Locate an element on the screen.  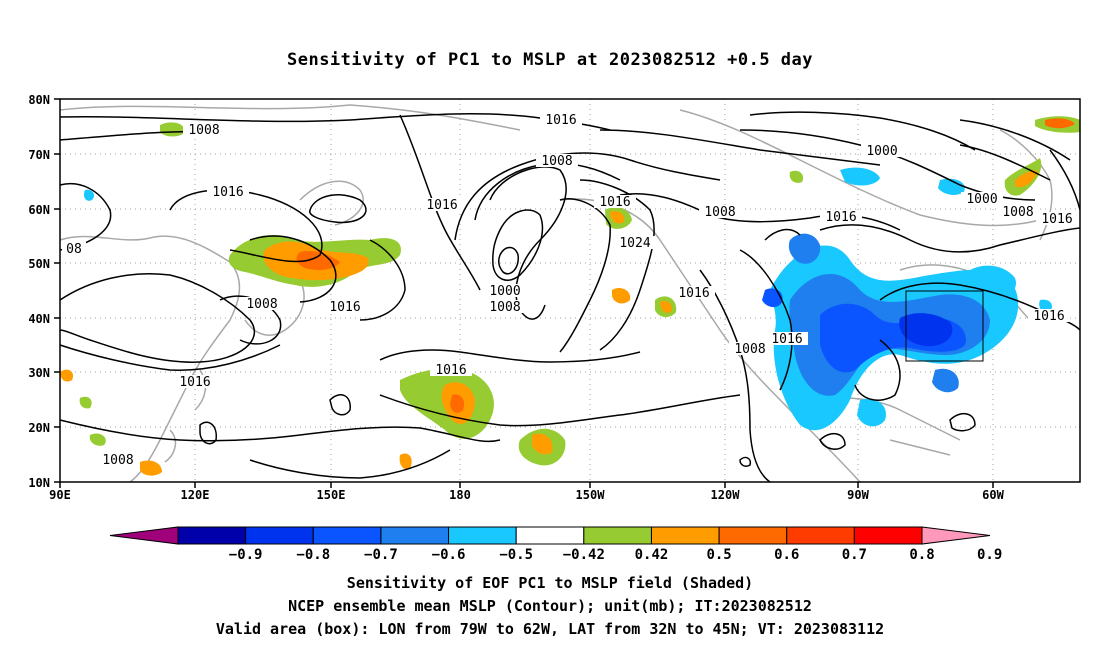
colorbar-label: −0.5 is located at coordinates (516, 555).